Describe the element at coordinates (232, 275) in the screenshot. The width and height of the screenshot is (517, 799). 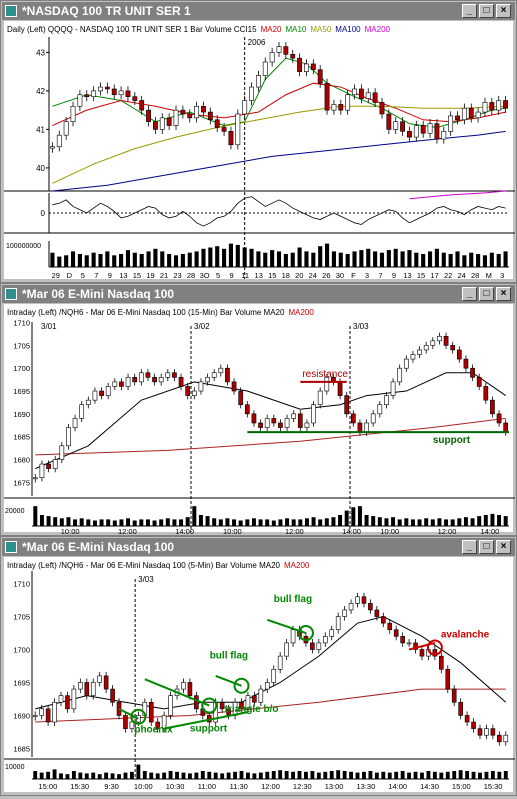
I see `x-tick-label: 9` at that location.